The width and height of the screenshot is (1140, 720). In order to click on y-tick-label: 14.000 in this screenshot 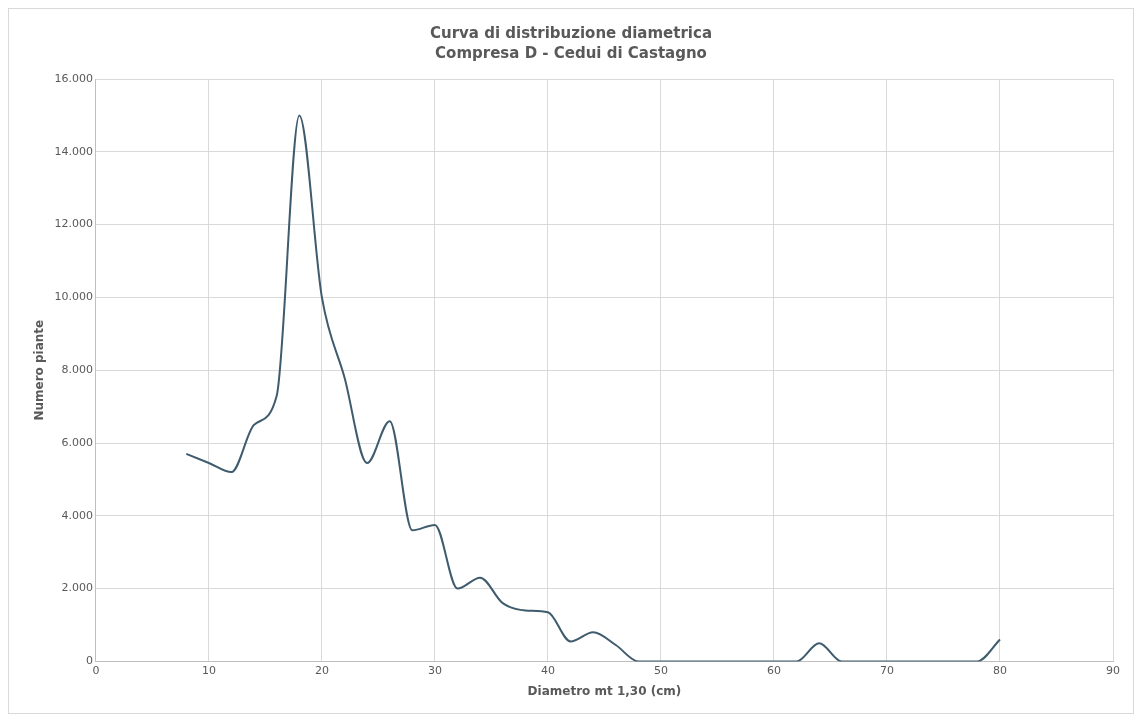, I will do `click(73, 151)`.